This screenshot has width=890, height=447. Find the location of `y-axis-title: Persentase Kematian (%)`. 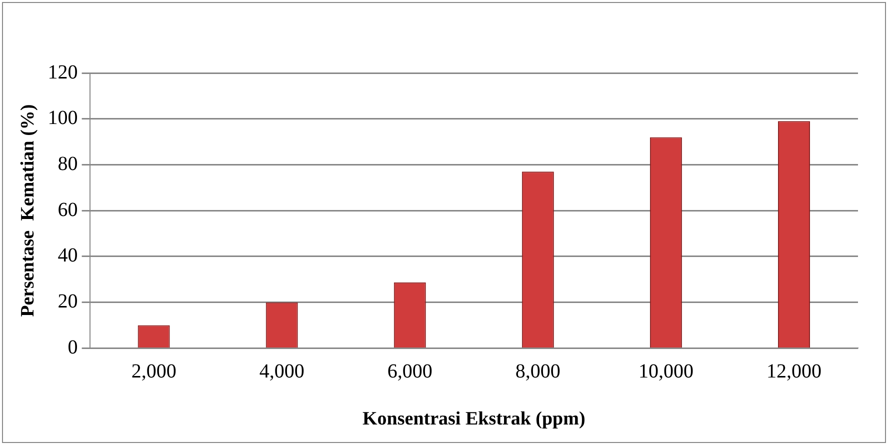

y-axis-title: Persentase Kematian (%) is located at coordinates (27, 210).